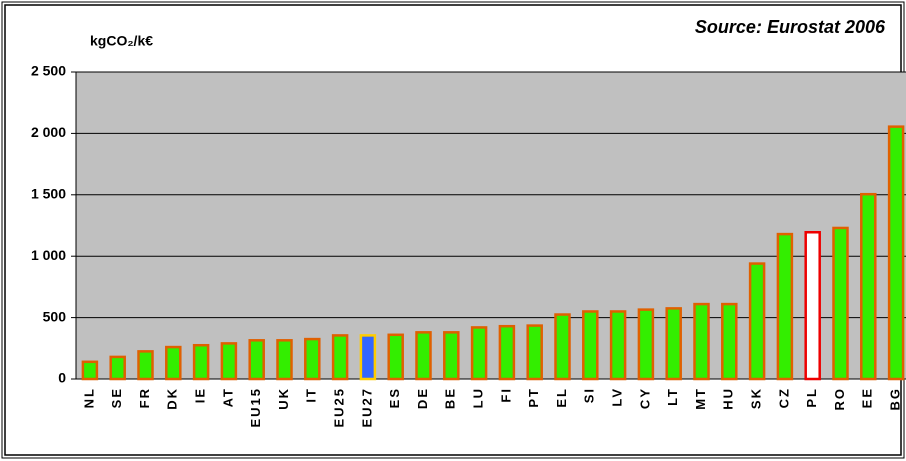 The image size is (906, 461). I want to click on y-axis-label: kgCO₂/k€, so click(121, 41).